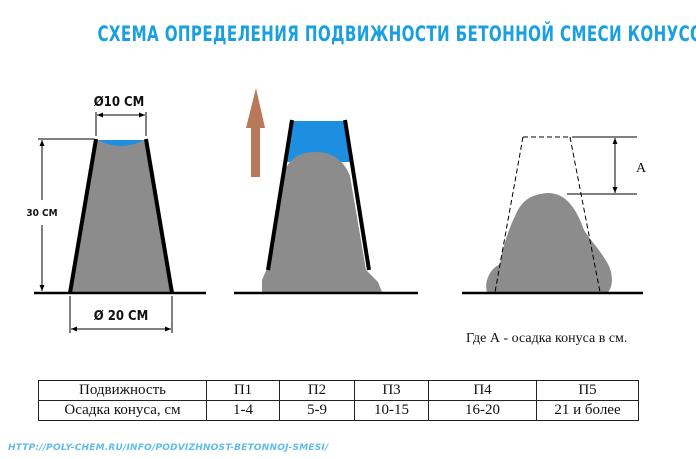 This screenshot has height=459, width=696. I want to click on water-surface, so click(121, 143).